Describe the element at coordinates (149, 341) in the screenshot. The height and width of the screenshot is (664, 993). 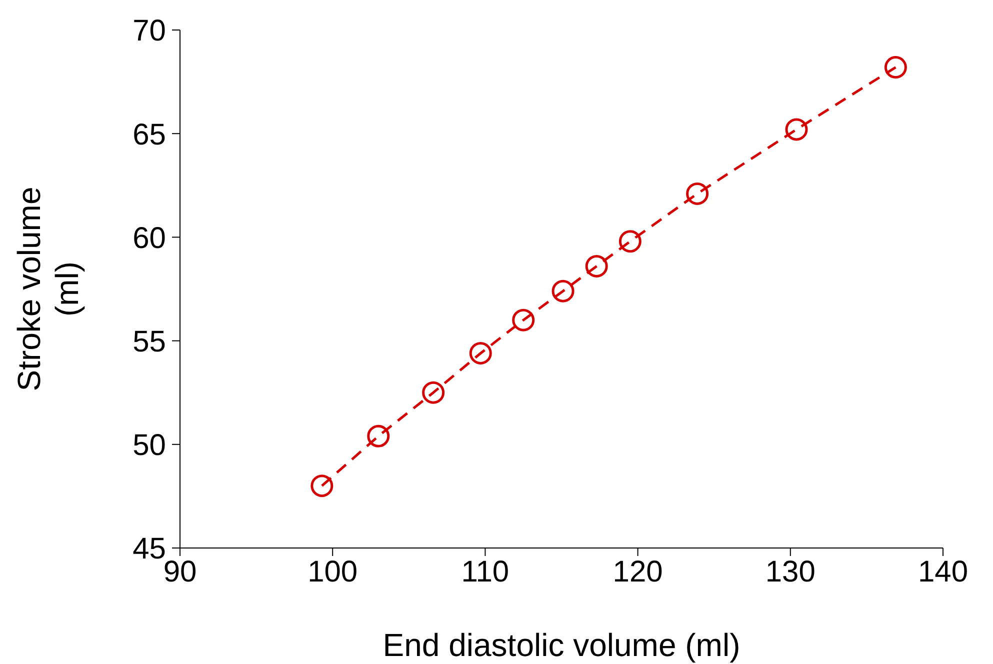
I see `y-tick-label: 55` at that location.